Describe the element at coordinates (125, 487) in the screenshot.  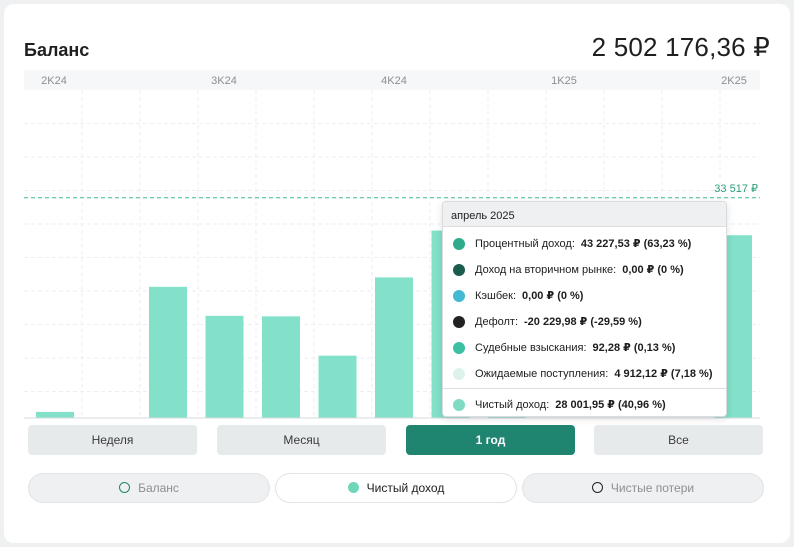
I see `legend-balance-ring-icon` at that location.